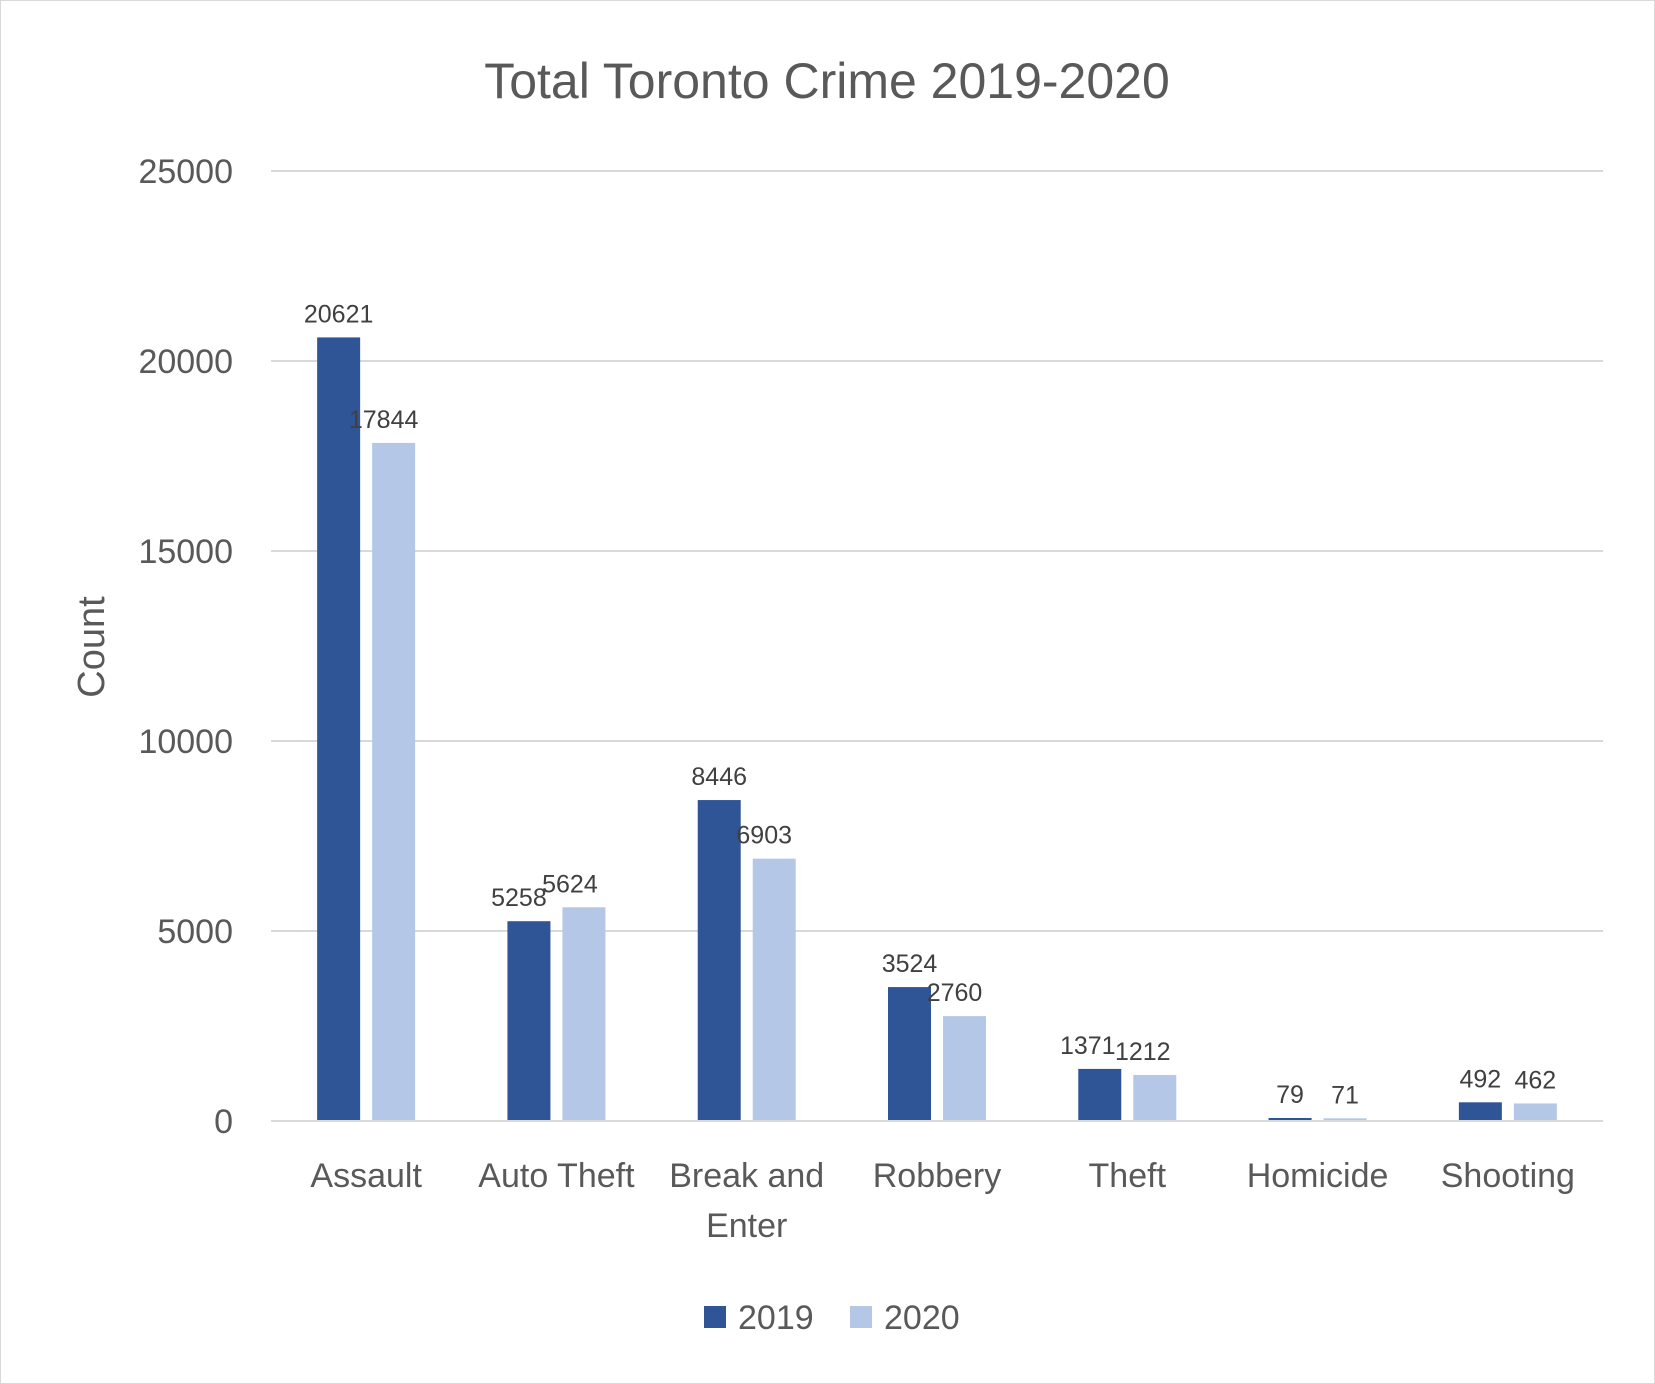 This screenshot has height=1384, width=1655. I want to click on y-tick-label: 0, so click(223, 1122).